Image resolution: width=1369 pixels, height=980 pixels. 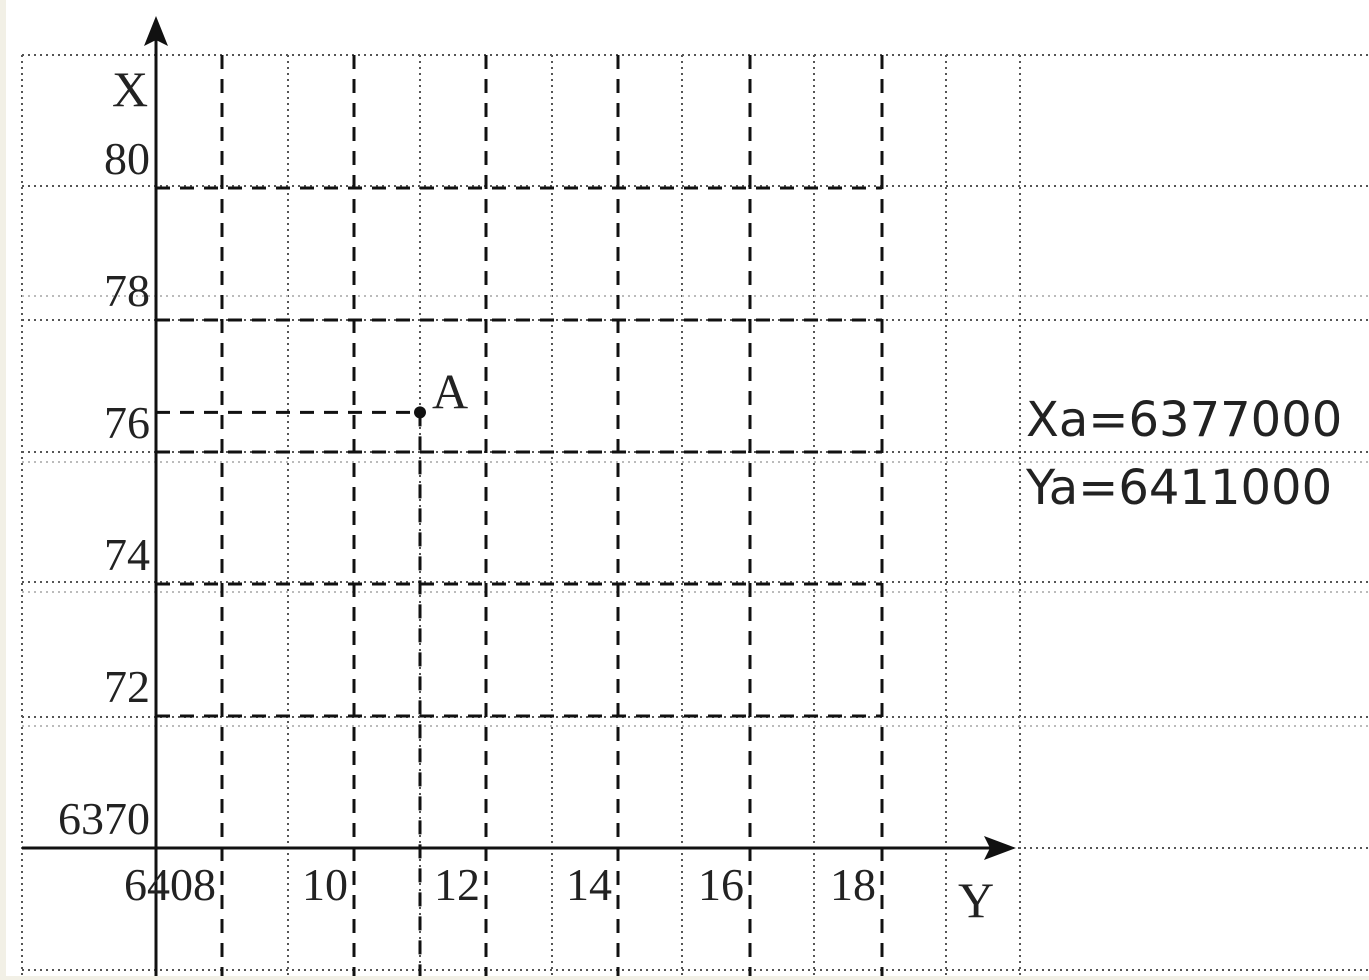 What do you see at coordinates (127, 686) in the screenshot?
I see `x-tick-label: 72` at bounding box center [127, 686].